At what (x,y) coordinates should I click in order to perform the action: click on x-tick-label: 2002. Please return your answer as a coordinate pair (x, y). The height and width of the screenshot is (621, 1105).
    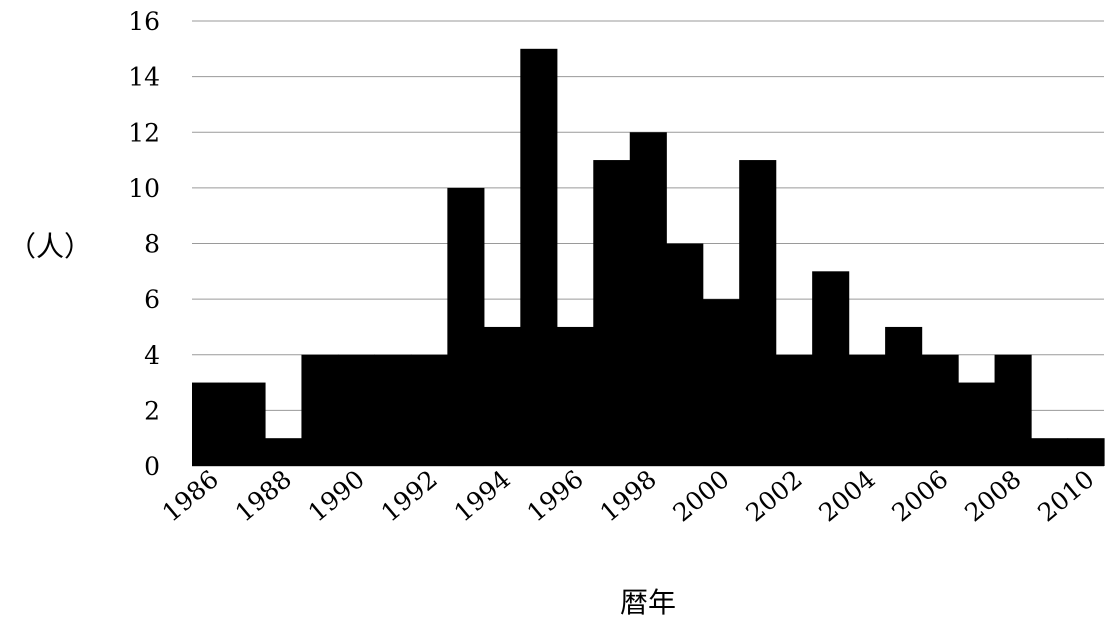
    Looking at the image, I should click on (773, 495).